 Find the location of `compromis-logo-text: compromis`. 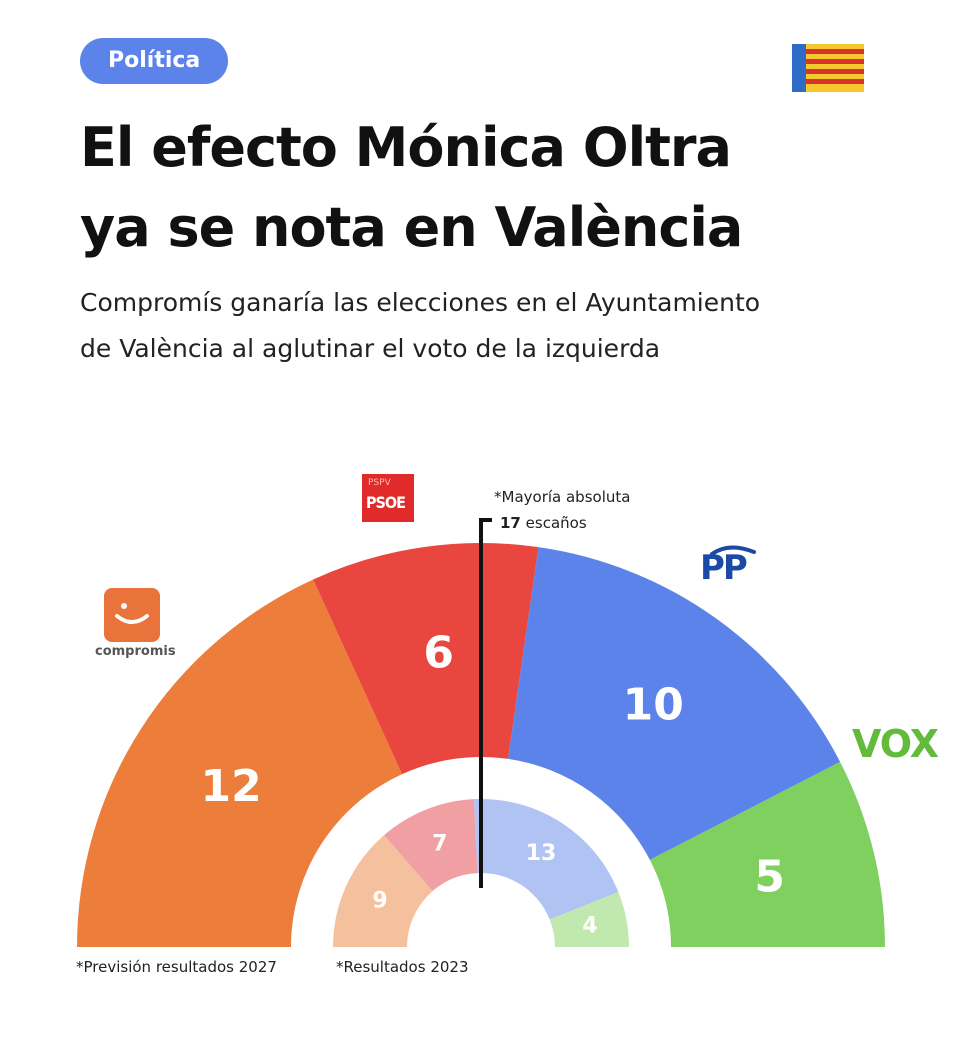

compromis-logo-text: compromis is located at coordinates (135, 651).